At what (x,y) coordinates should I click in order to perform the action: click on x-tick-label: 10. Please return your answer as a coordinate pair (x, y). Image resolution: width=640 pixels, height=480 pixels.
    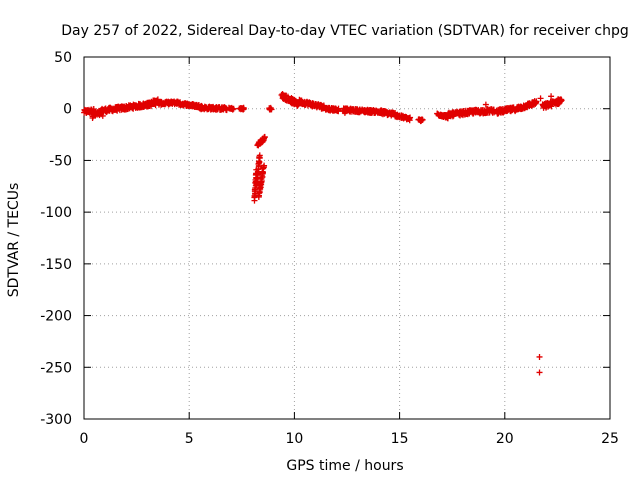
    Looking at the image, I should click on (294, 439).